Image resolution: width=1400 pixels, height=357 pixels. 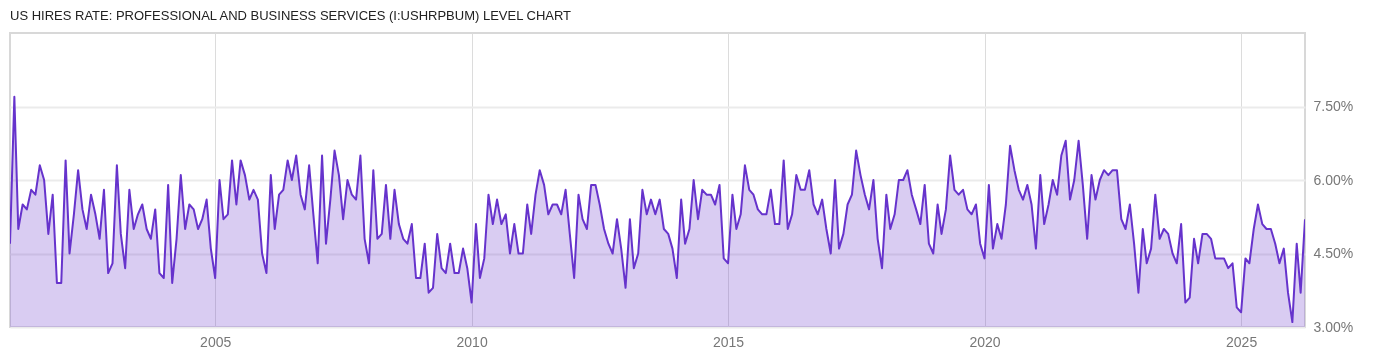 I want to click on y-tick-label: 4.50%, so click(x=1333, y=253).